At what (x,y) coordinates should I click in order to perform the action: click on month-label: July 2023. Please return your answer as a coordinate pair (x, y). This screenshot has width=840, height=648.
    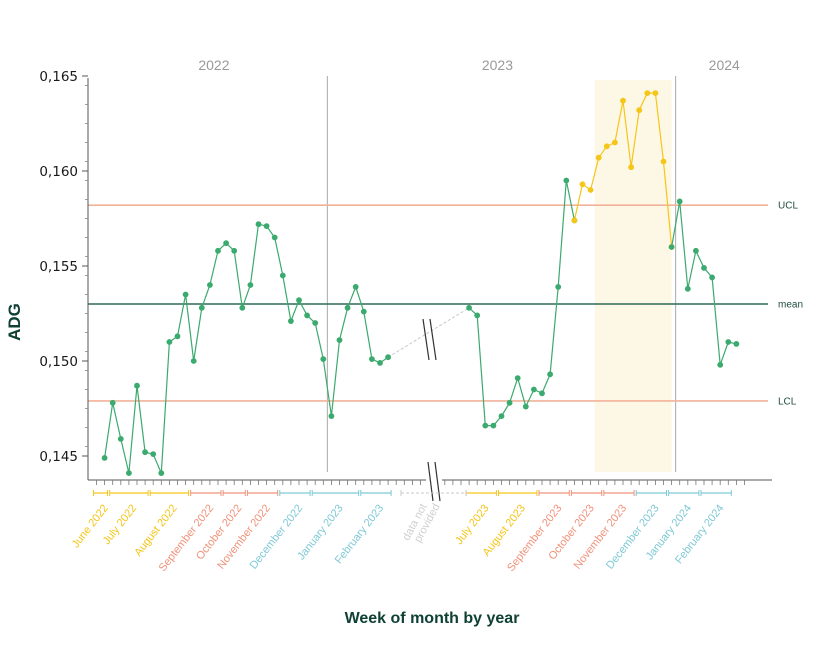
    Looking at the image, I should click on (472, 524).